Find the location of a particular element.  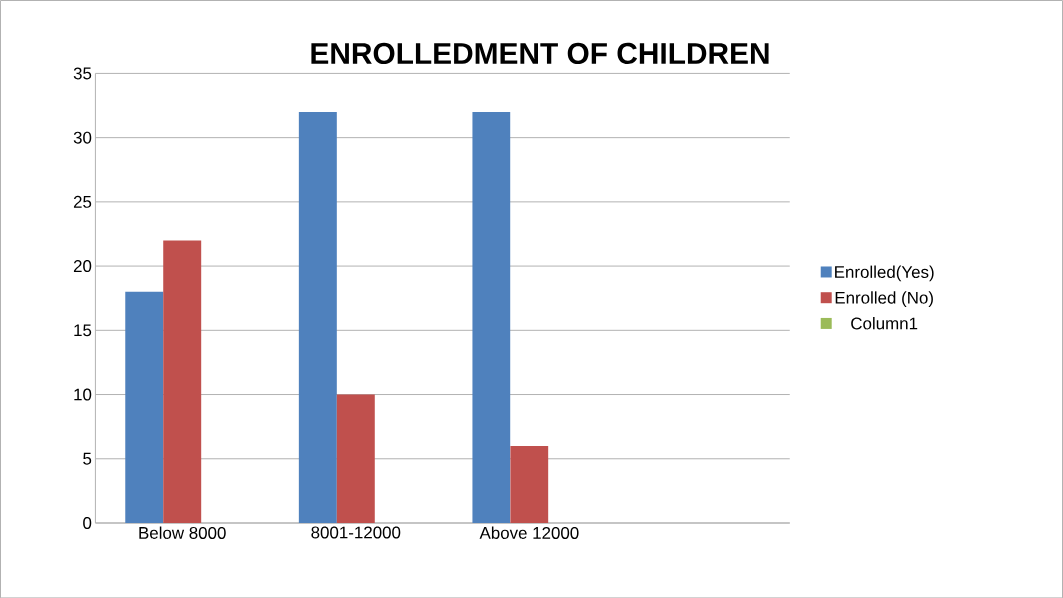

legend-label: Enrolled(Yes) is located at coordinates (884, 273).